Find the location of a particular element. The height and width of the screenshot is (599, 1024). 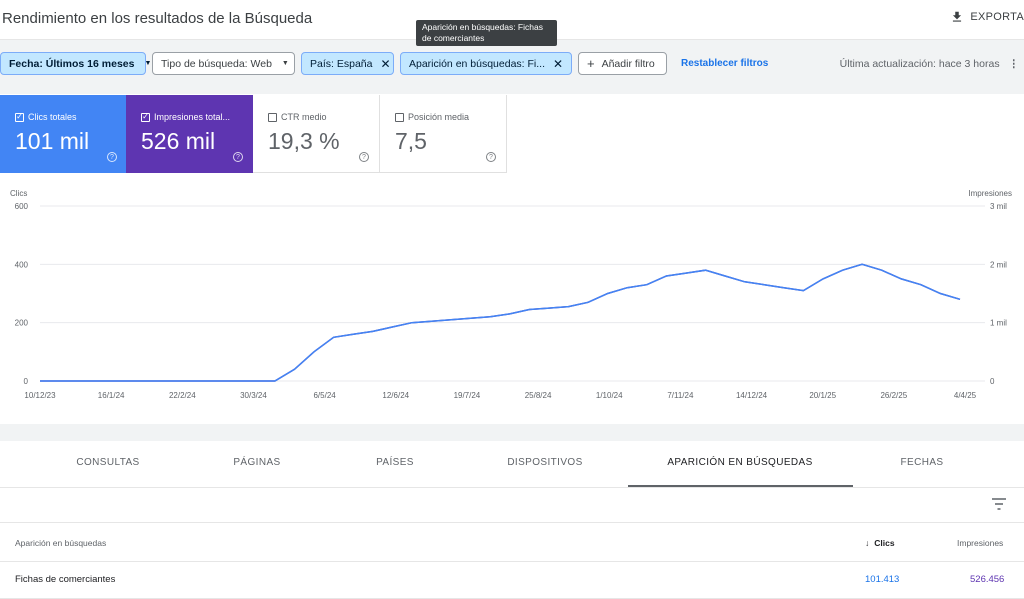

export-label: EXPORTA is located at coordinates (997, 17).